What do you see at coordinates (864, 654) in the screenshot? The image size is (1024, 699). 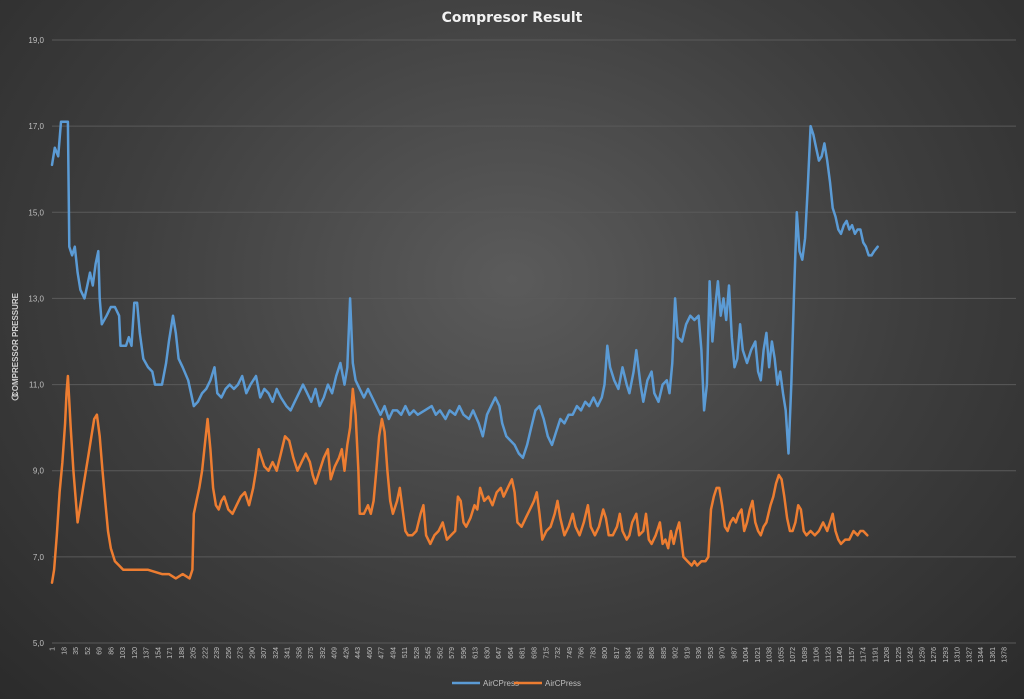 I see `x-tick-label: 1174` at bounding box center [864, 654].